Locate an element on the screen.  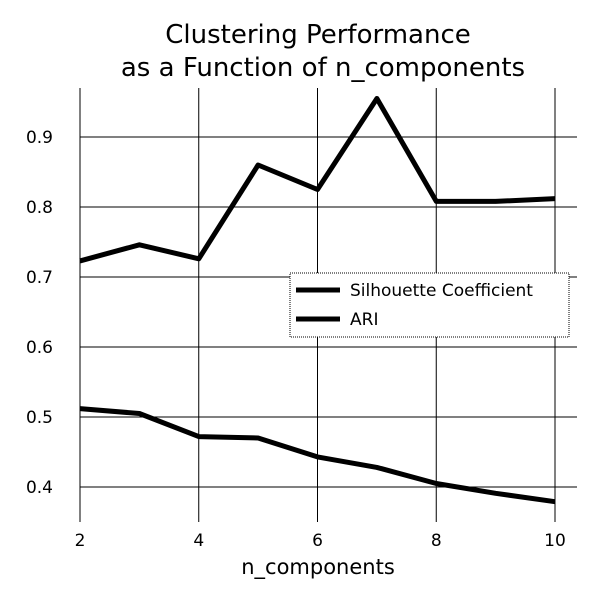
x-axis-label: n_components is located at coordinates (318, 567).